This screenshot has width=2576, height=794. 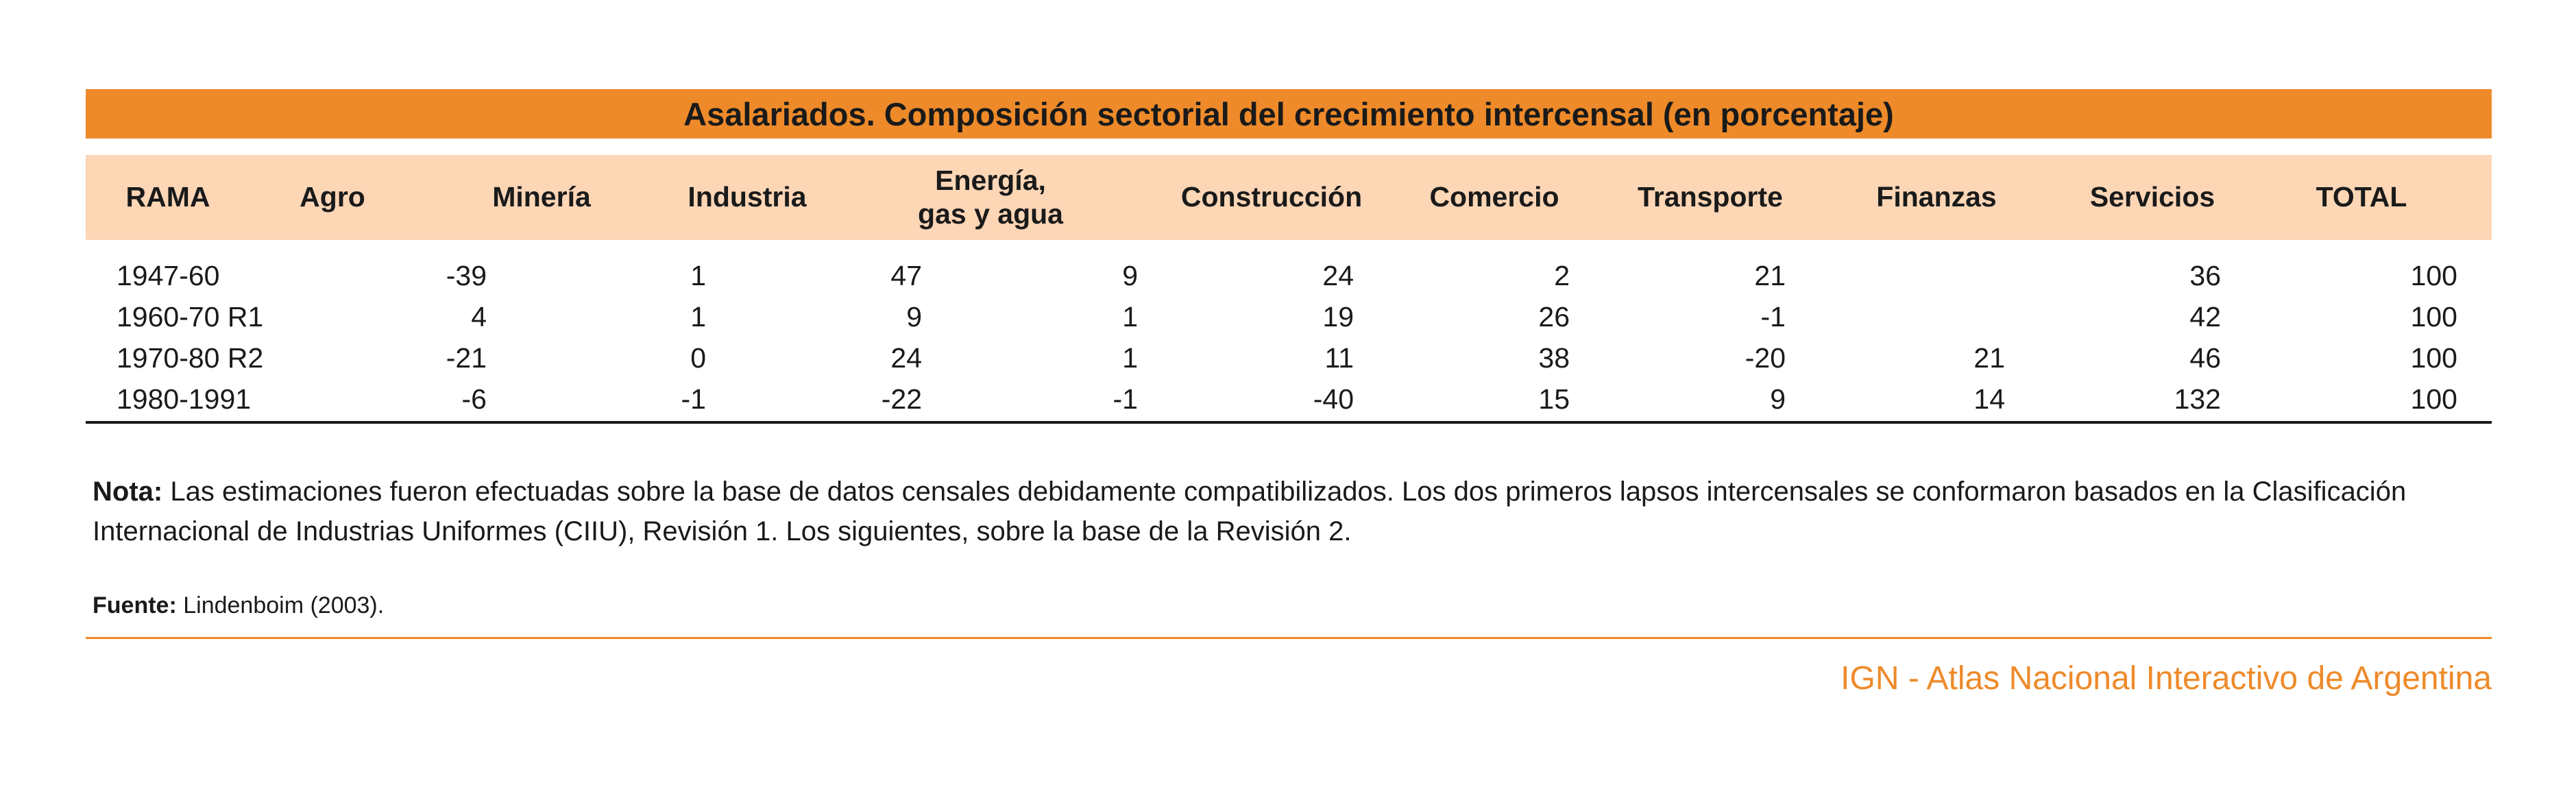 What do you see at coordinates (1289, 638) in the screenshot?
I see `footer-rule` at bounding box center [1289, 638].